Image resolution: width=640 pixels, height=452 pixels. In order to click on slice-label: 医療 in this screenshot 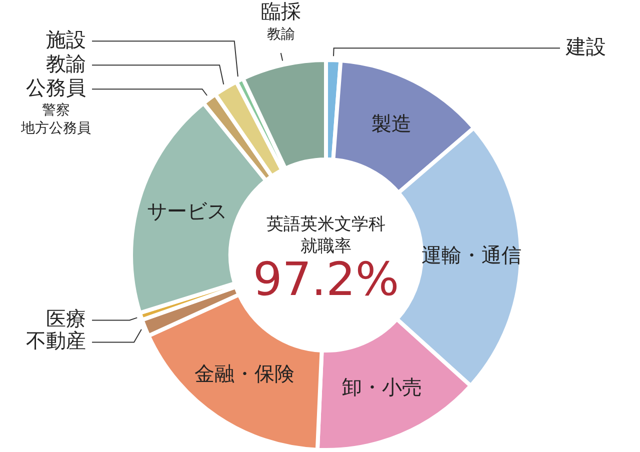, I will do `click(66, 318)`.